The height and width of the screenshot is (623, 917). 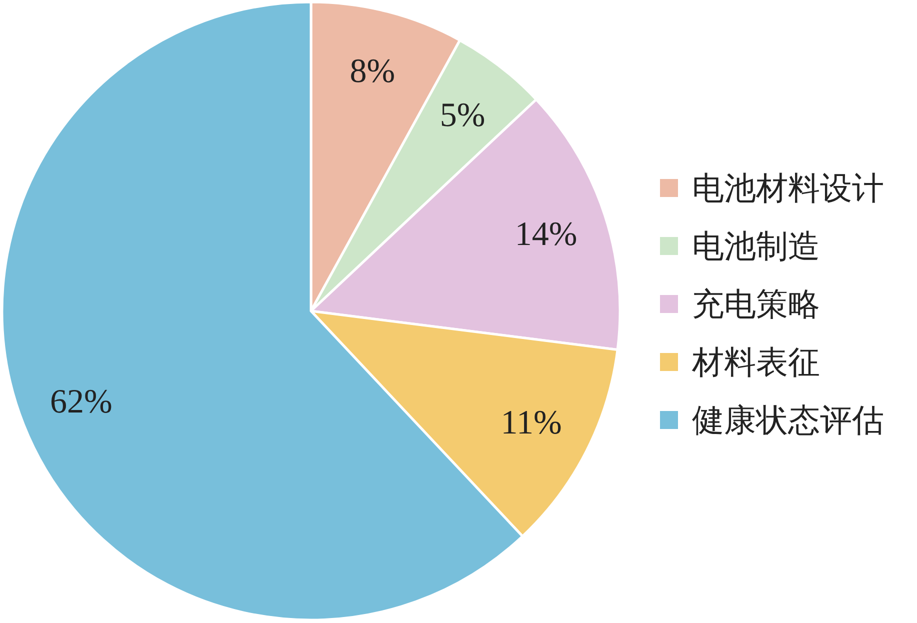 What do you see at coordinates (531, 423) in the screenshot?
I see `data-label: 11%` at bounding box center [531, 423].